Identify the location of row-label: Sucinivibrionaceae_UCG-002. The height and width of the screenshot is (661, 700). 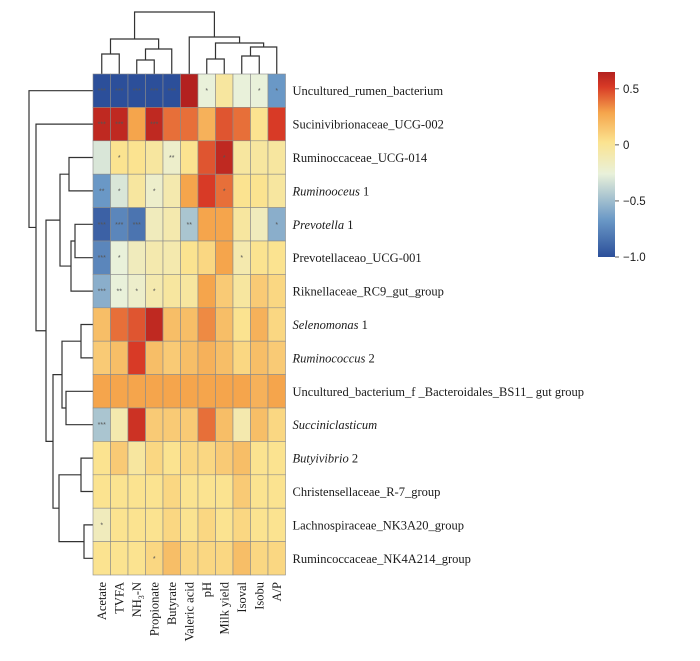
(368, 125).